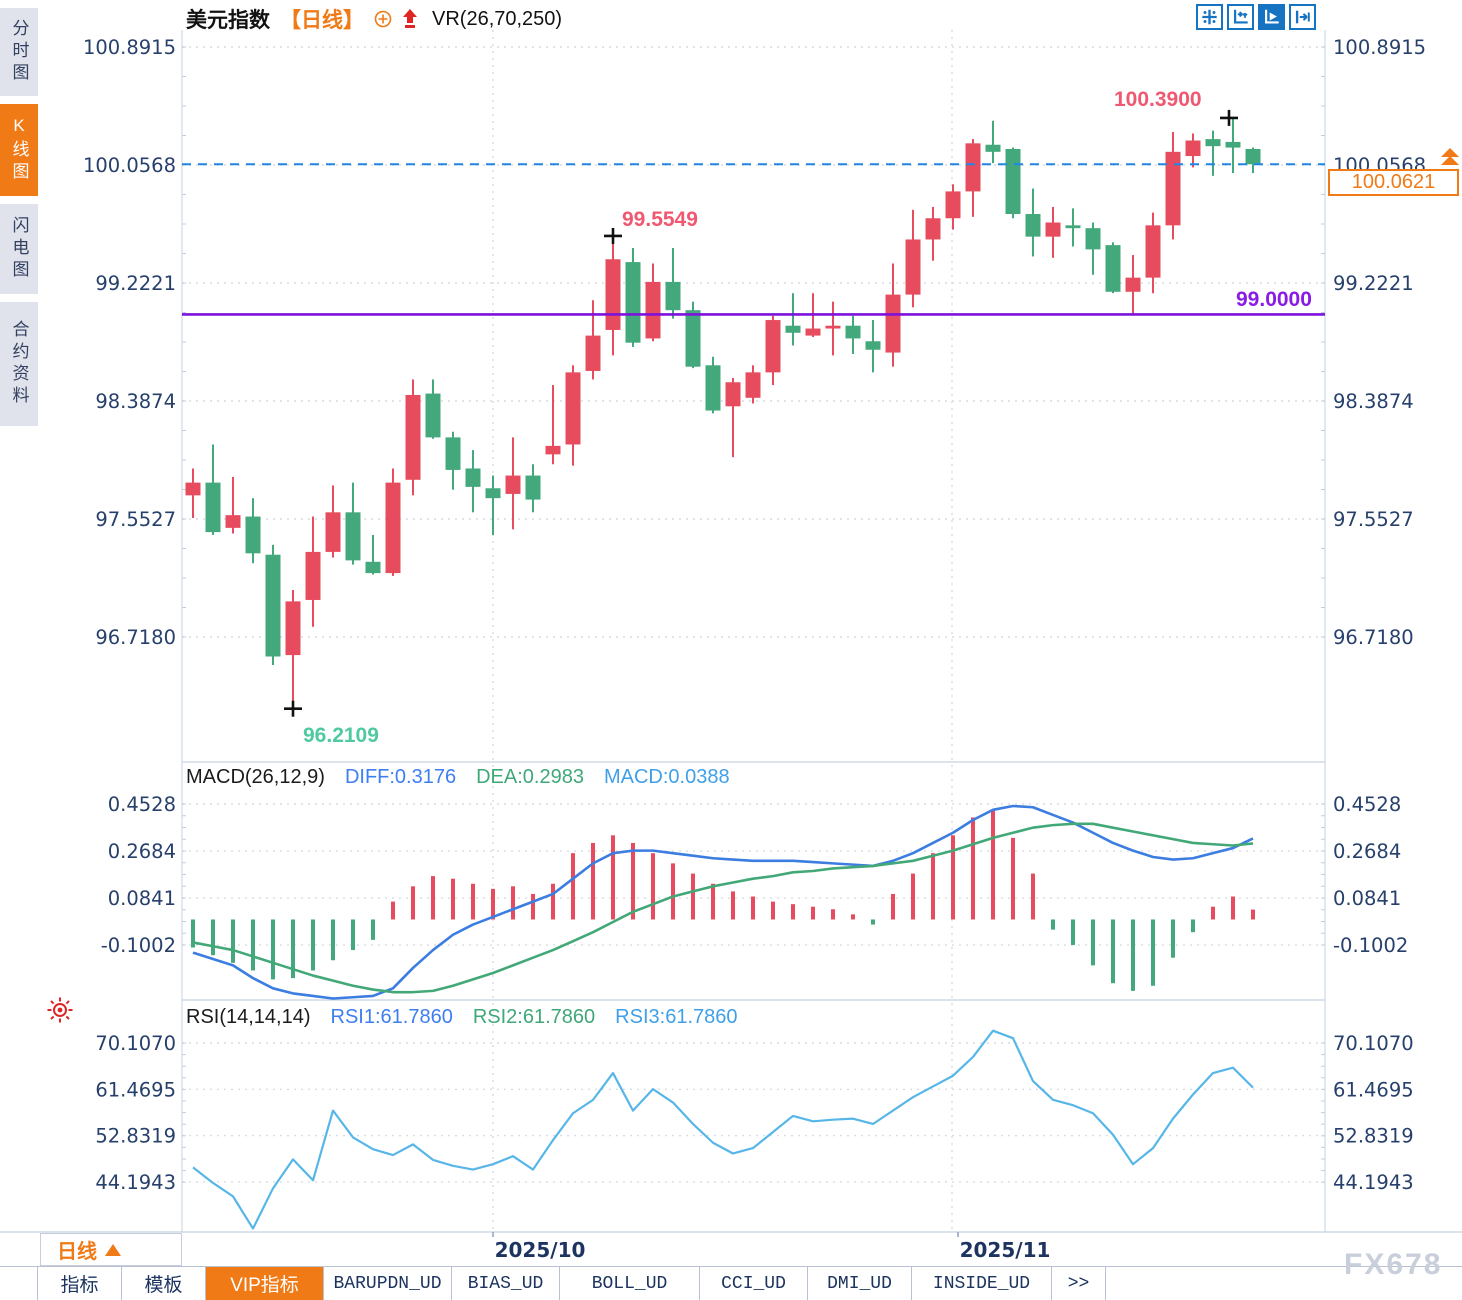 This screenshot has width=1462, height=1300. Describe the element at coordinates (19, 150) in the screenshot. I see `sidebar-item-candle-chart: K线图` at that location.